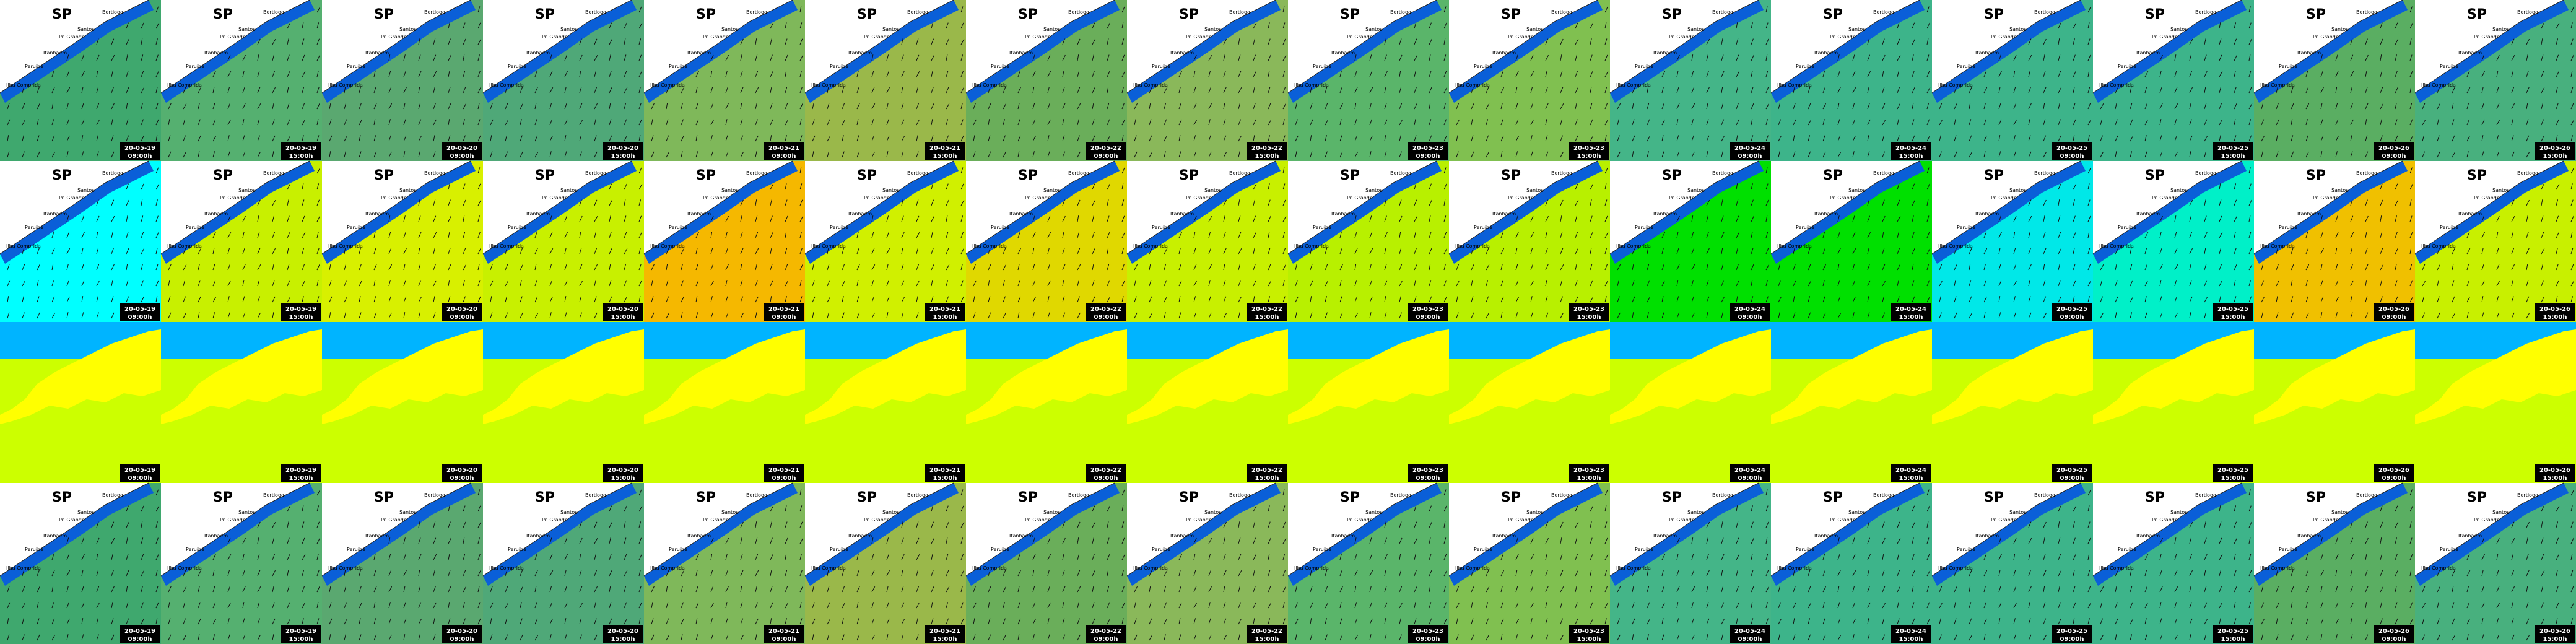  I want to click on place-label: Bertioga, so click(595, 173).